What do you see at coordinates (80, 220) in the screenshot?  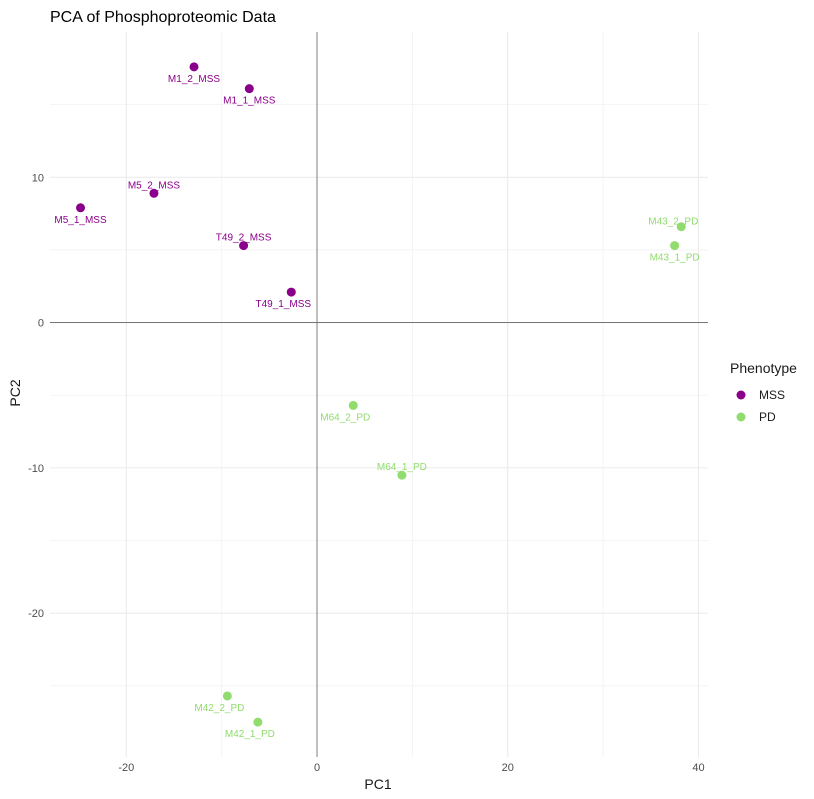 I see `point-label: M5_1_MSS` at bounding box center [80, 220].